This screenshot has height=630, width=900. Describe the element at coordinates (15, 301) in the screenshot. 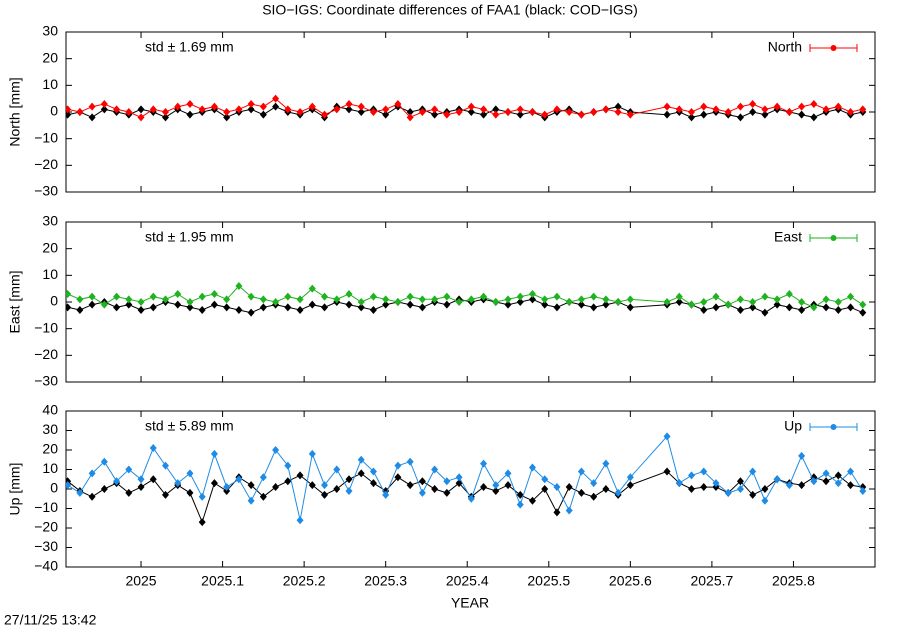

I see `y-axis-label: East [mm]` at that location.